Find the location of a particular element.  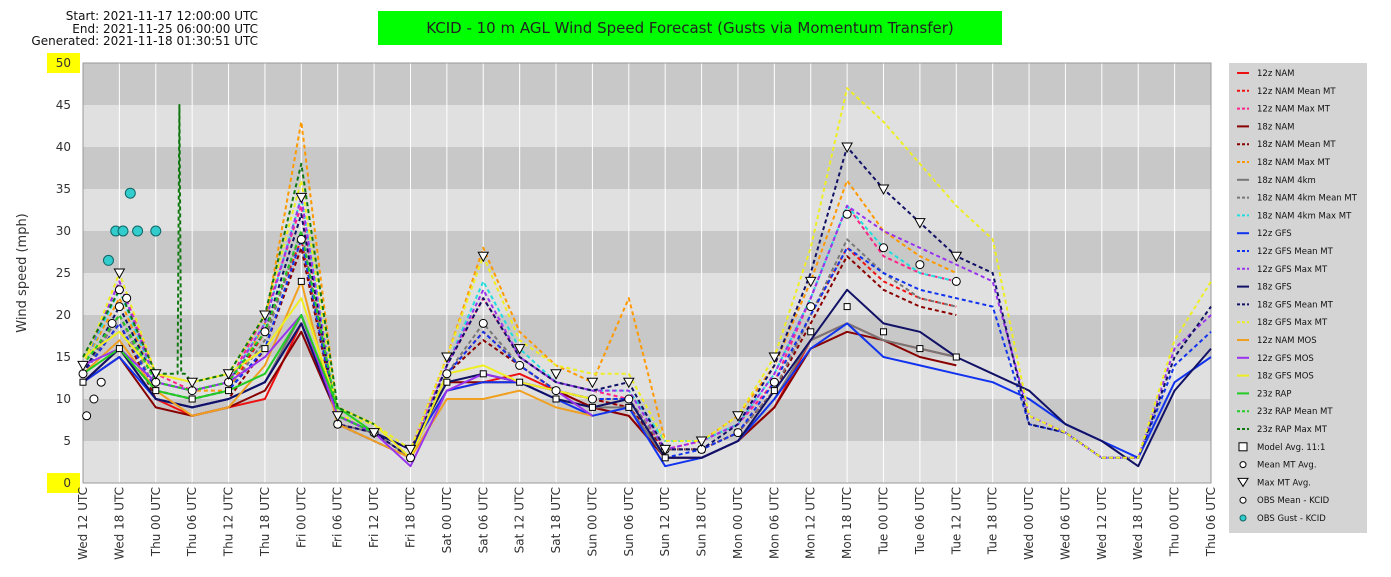

x-tick-label: Sat 12 UTC is located at coordinates (520, 520).